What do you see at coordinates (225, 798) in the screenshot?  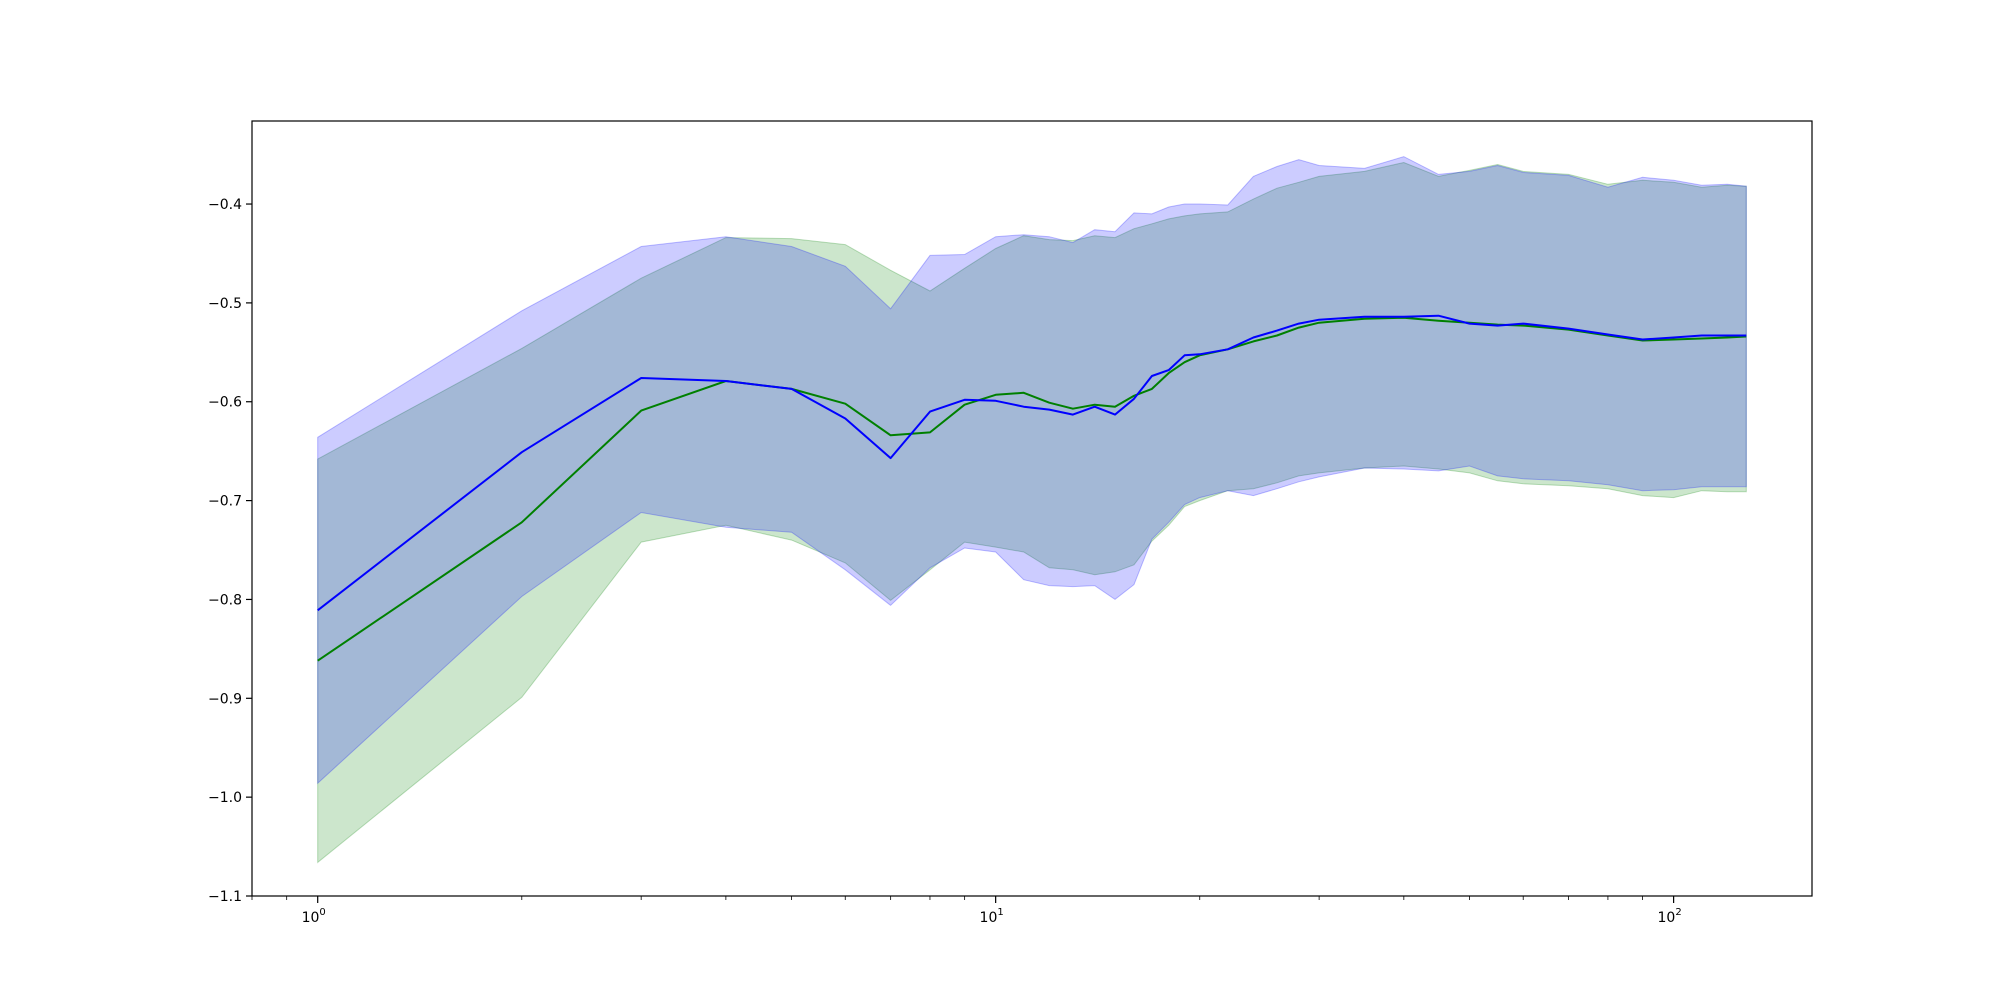 I see `y-tick-label: −1.0` at bounding box center [225, 798].